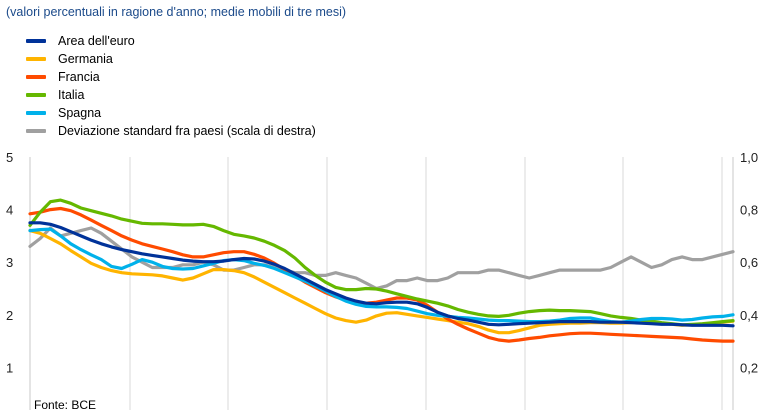  I want to click on legend-item: Germania, so click(171, 59).